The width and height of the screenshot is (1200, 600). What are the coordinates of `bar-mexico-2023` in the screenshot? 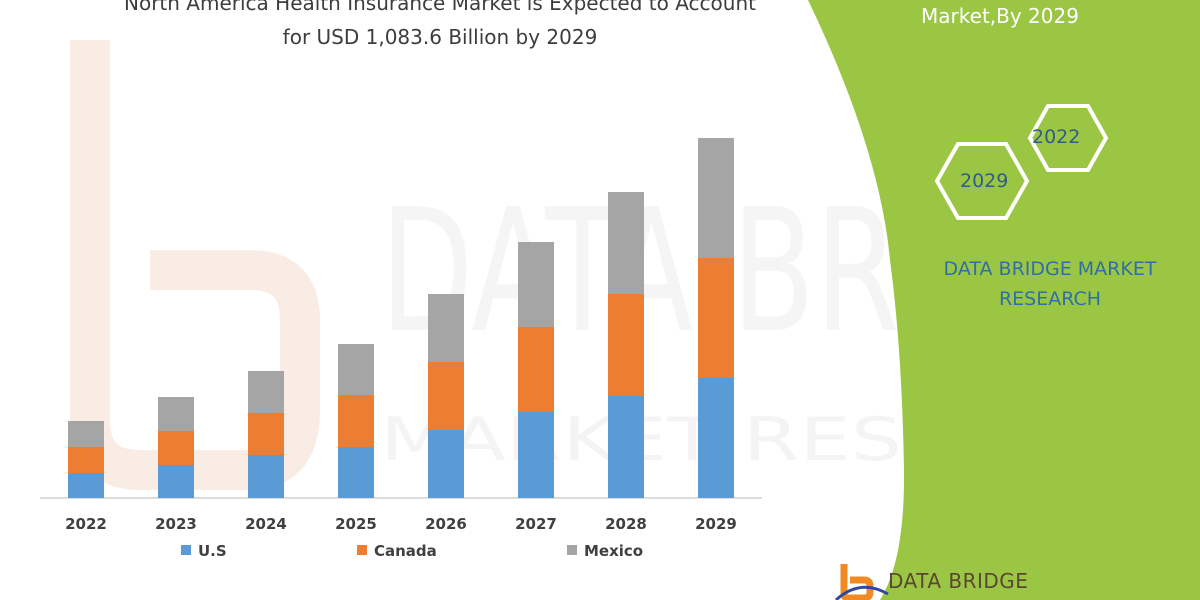 It's located at (176, 414).